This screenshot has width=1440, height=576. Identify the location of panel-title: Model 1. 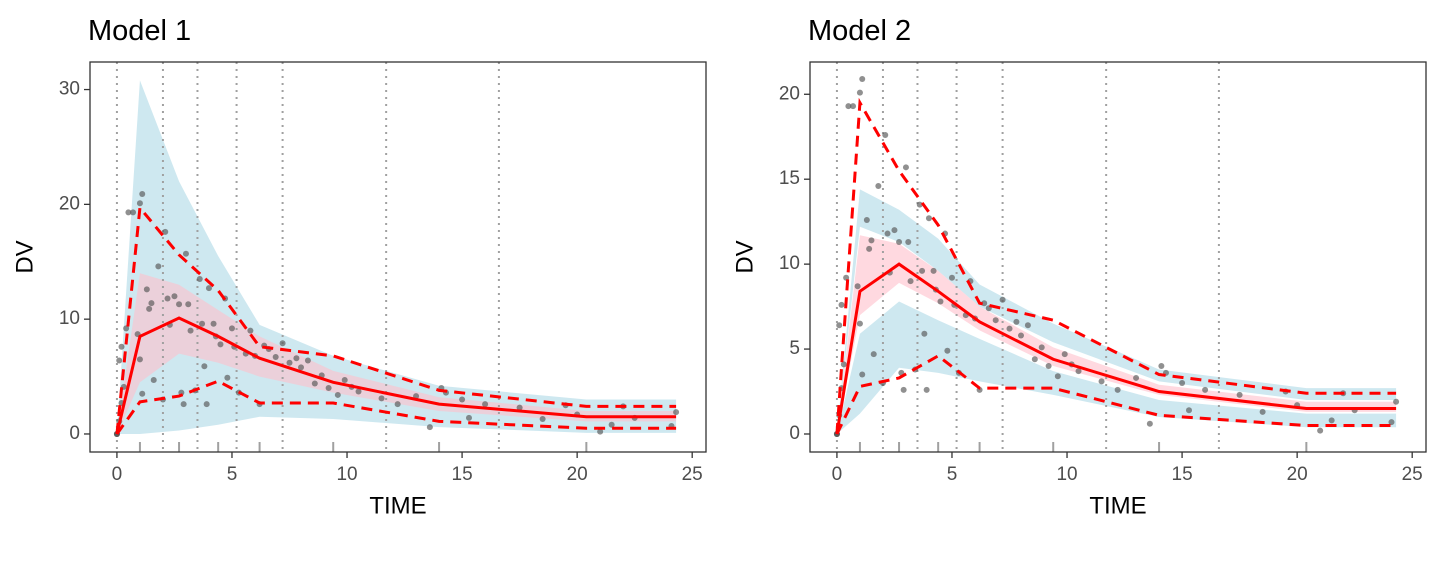
(139, 31).